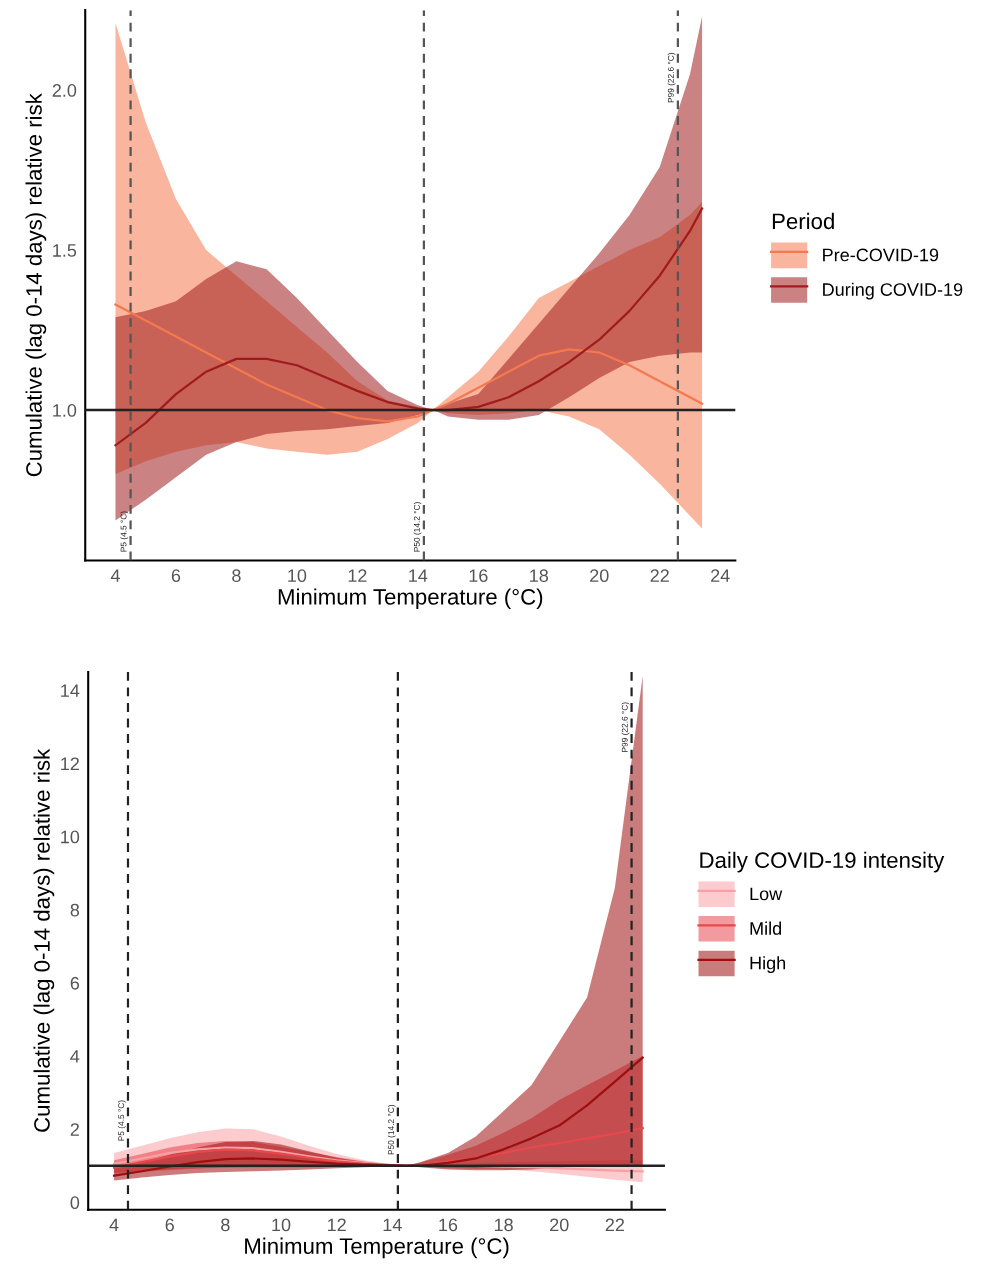  Describe the element at coordinates (70, 837) in the screenshot. I see `y-tick-label: 10` at that location.